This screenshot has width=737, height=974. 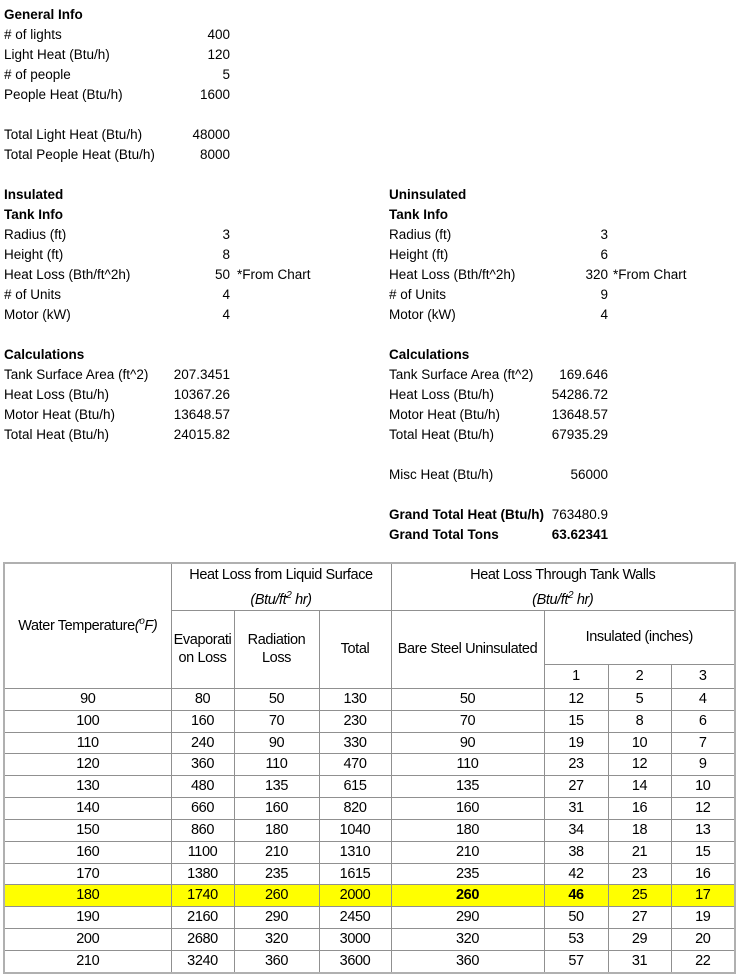 I want to click on insulation-size-1: 1, so click(x=576, y=676).